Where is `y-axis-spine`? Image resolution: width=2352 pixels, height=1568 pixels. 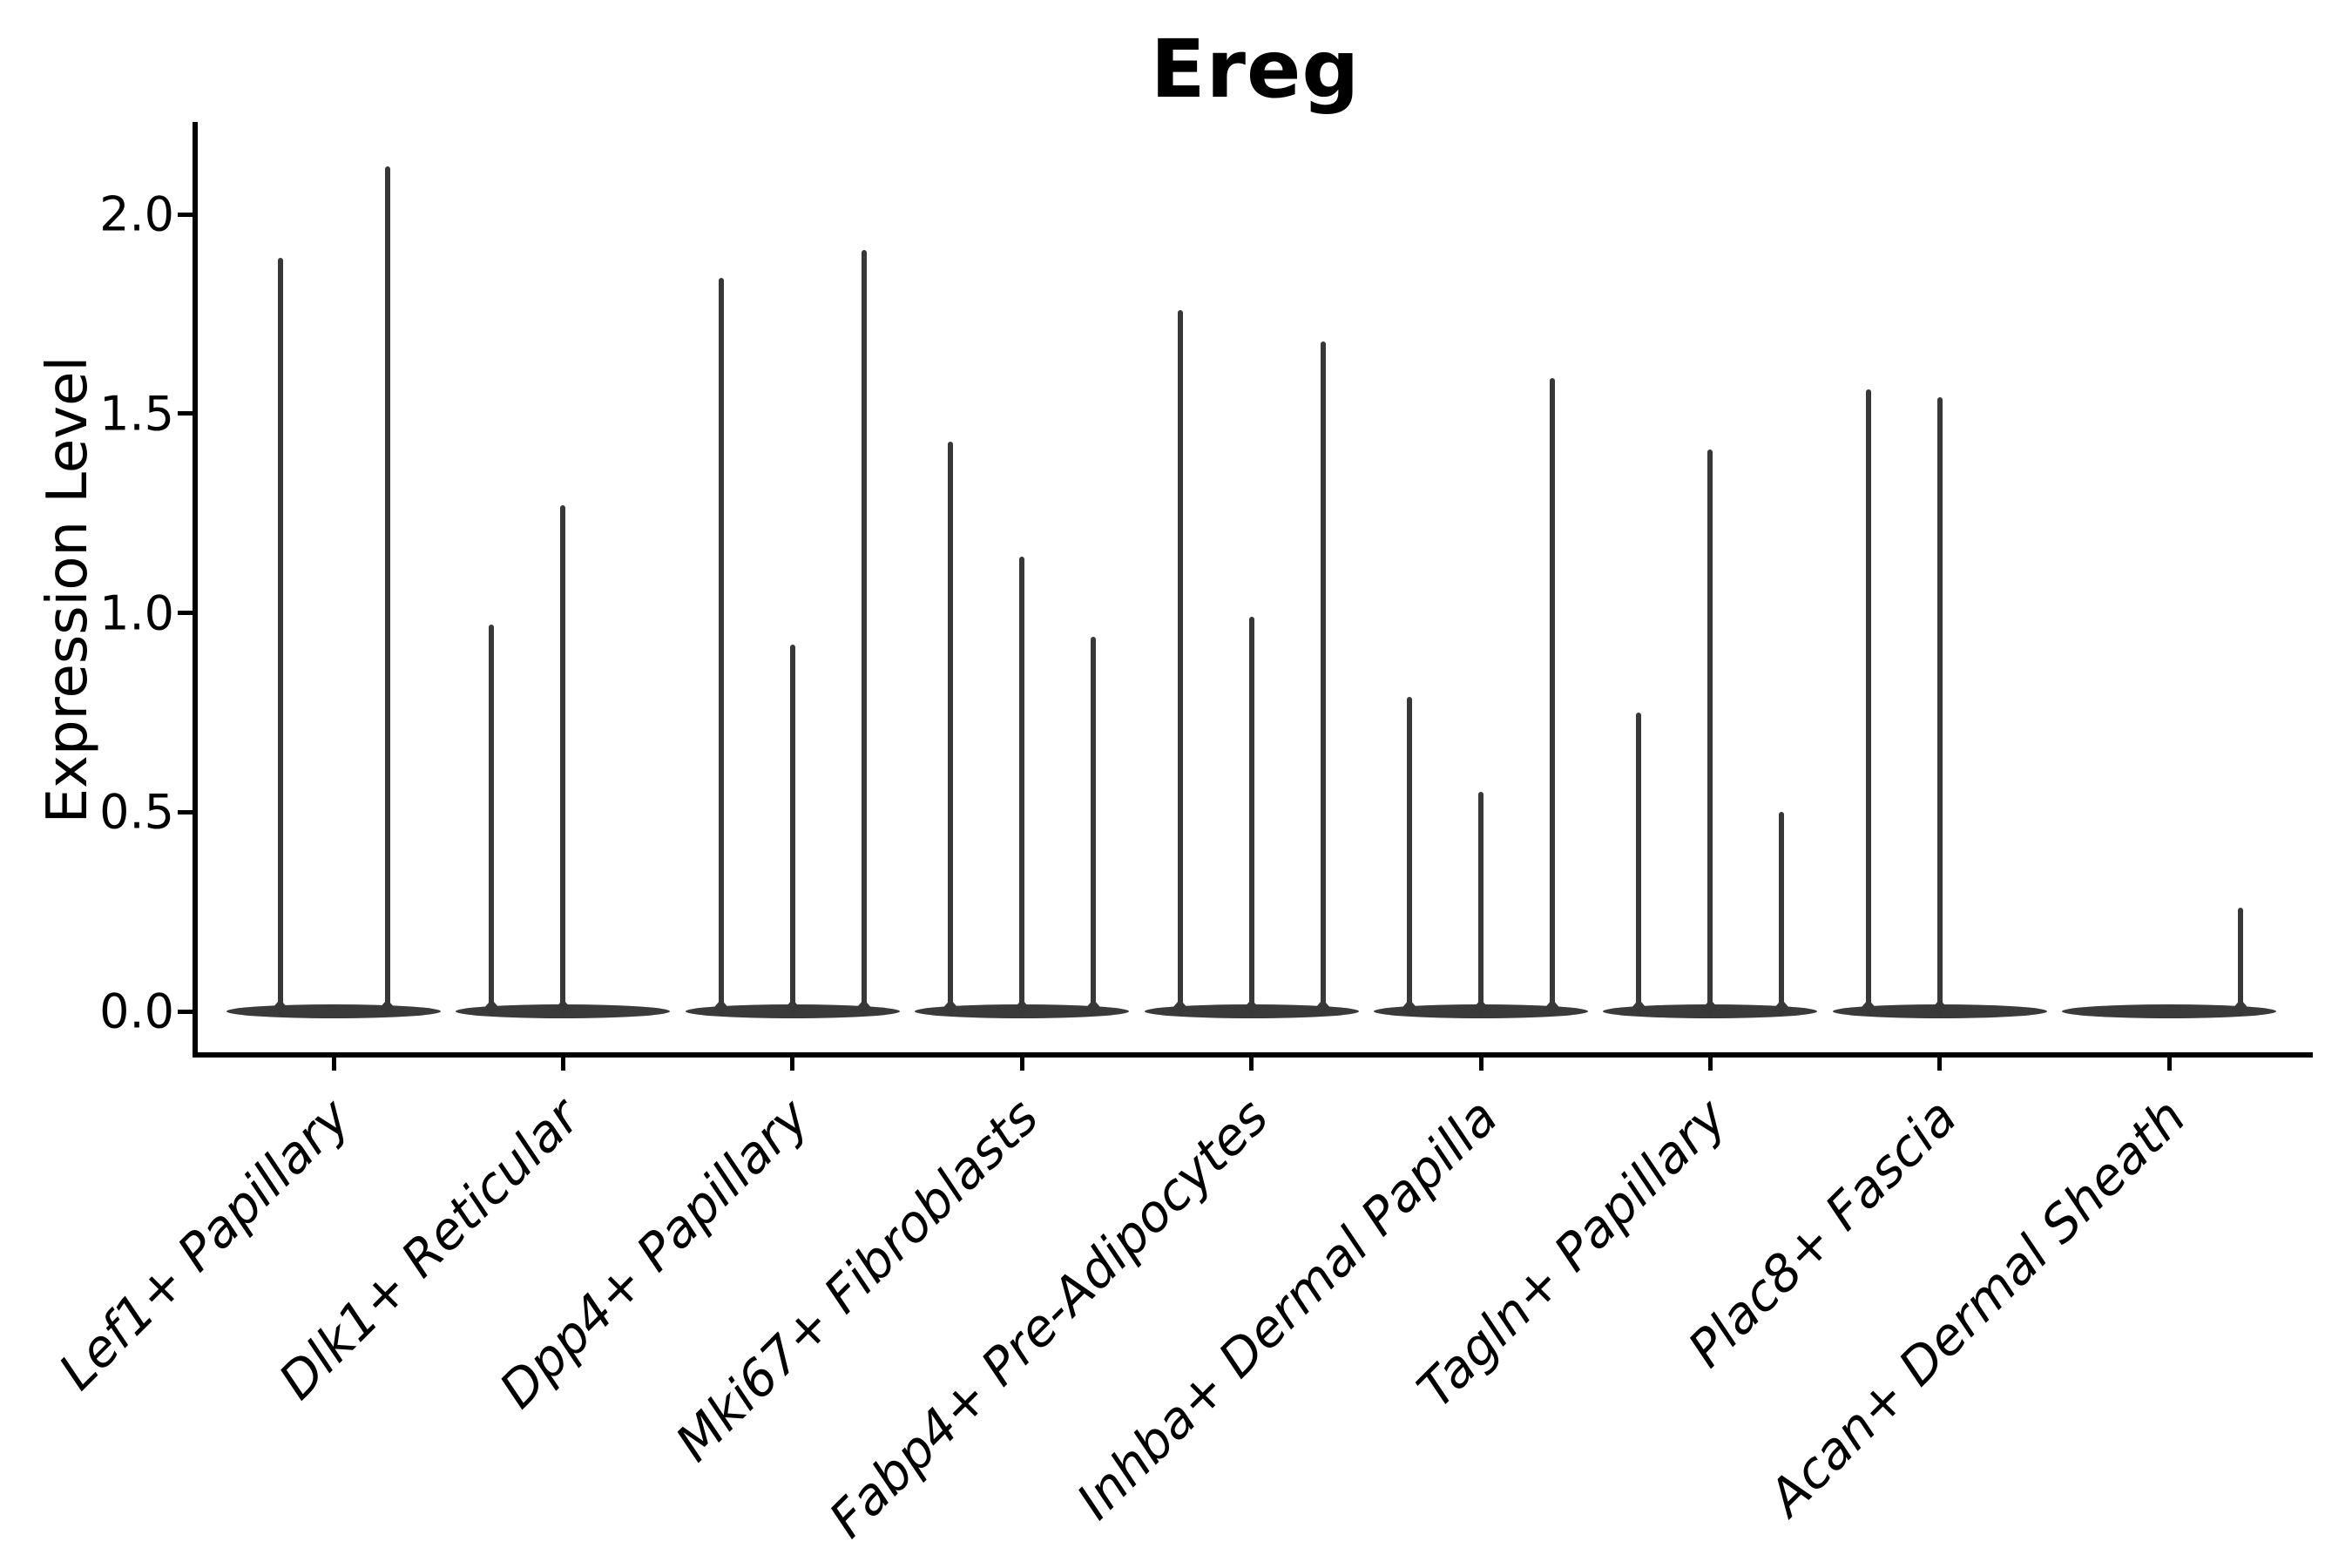
y-axis-spine is located at coordinates (195, 590).